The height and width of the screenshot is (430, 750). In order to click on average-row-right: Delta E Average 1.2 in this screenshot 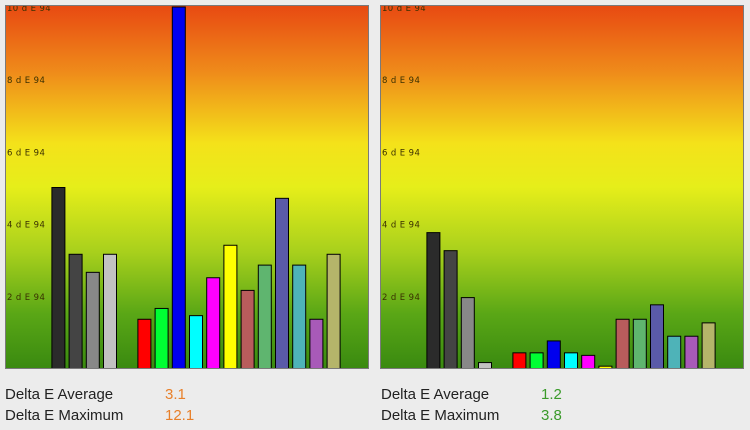, I will do `click(471, 394)`.